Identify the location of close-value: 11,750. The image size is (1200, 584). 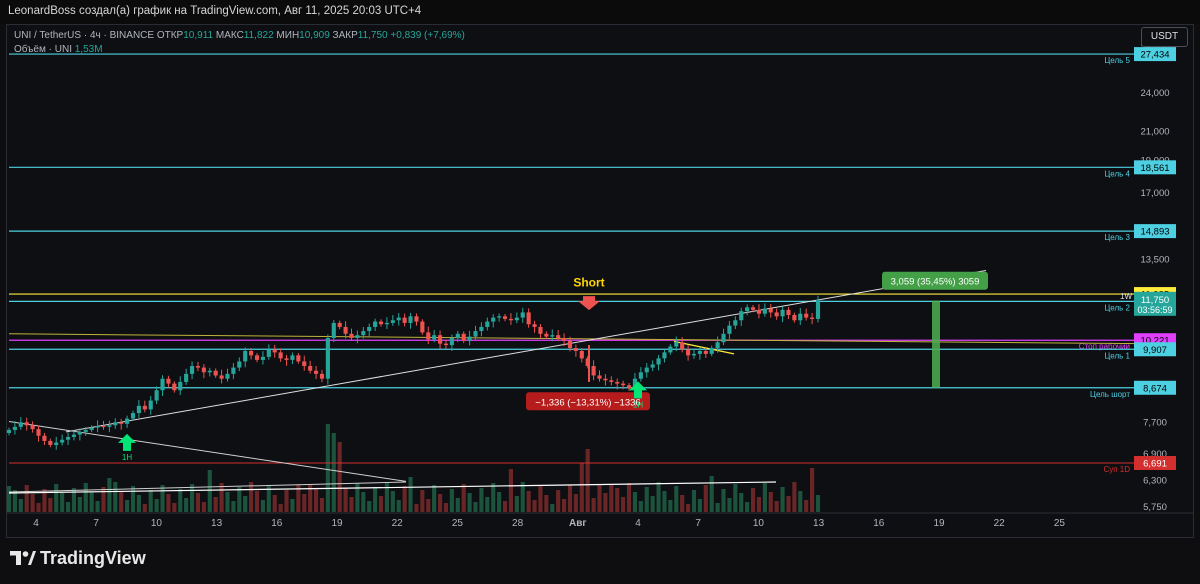
(372, 35).